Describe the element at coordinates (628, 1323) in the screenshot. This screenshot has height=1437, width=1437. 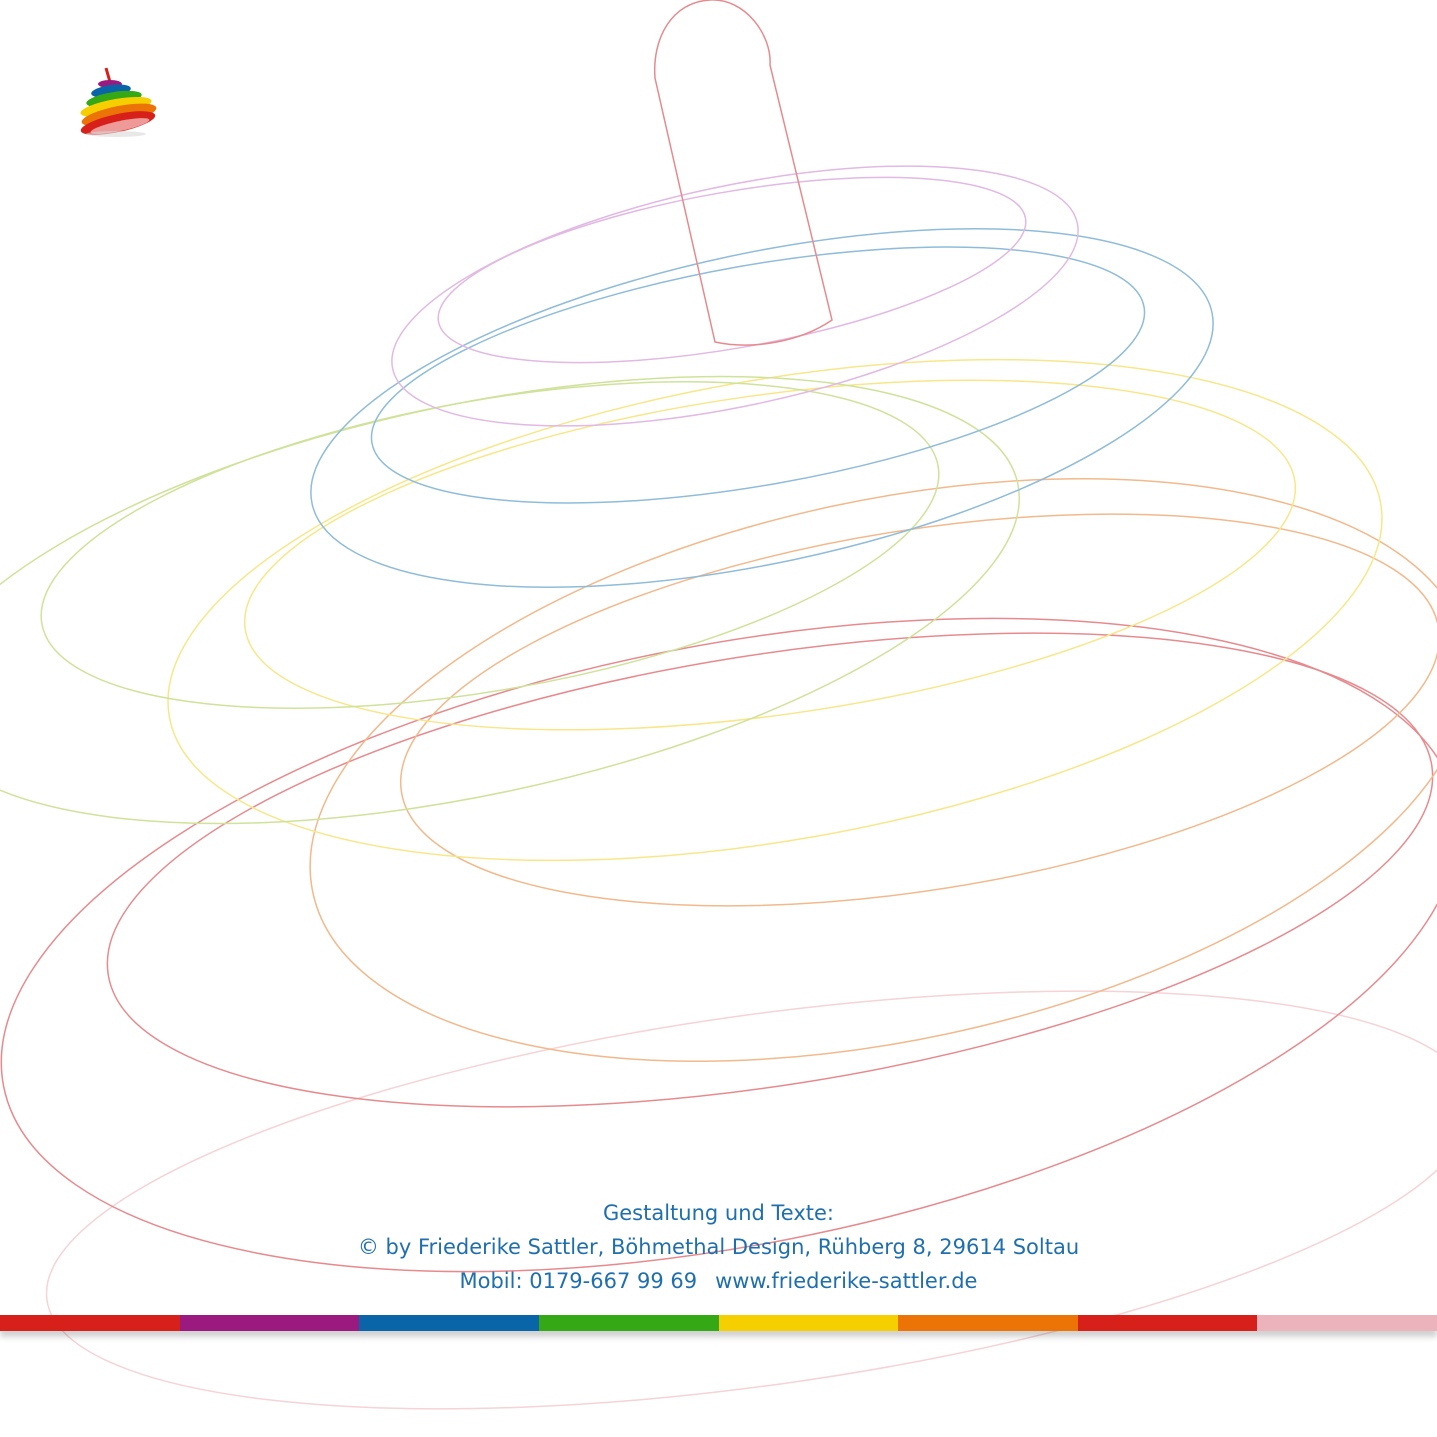
I see `stripe-segment-green` at that location.